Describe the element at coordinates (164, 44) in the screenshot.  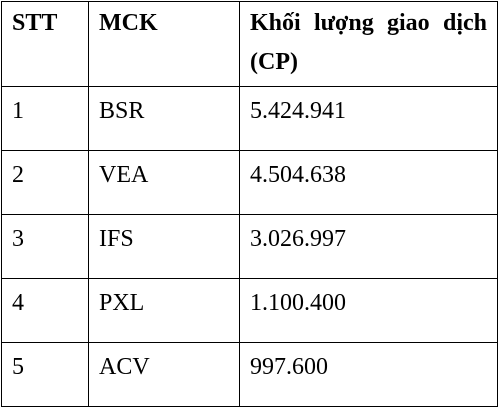
I see `header-cell: MCK` at that location.